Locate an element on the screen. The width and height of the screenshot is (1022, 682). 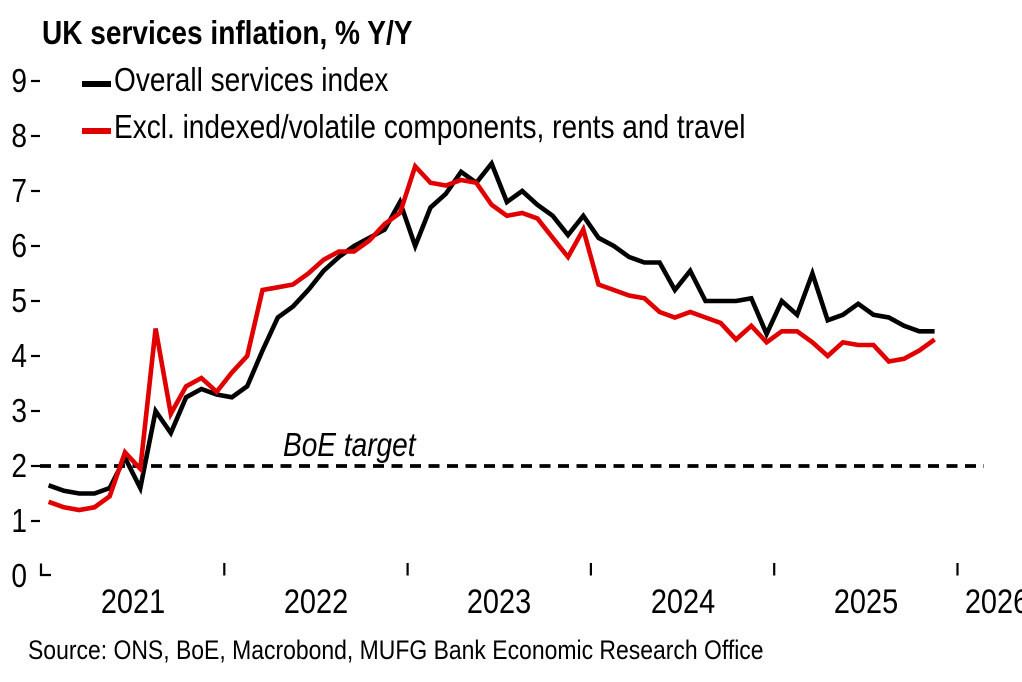
x-axis-label: 2021 is located at coordinates (132, 602).